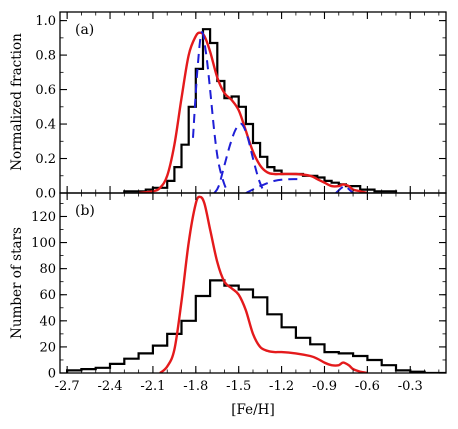  Describe the element at coordinates (45, 125) in the screenshot. I see `y-tick-label-0-2: 0.4` at that location.